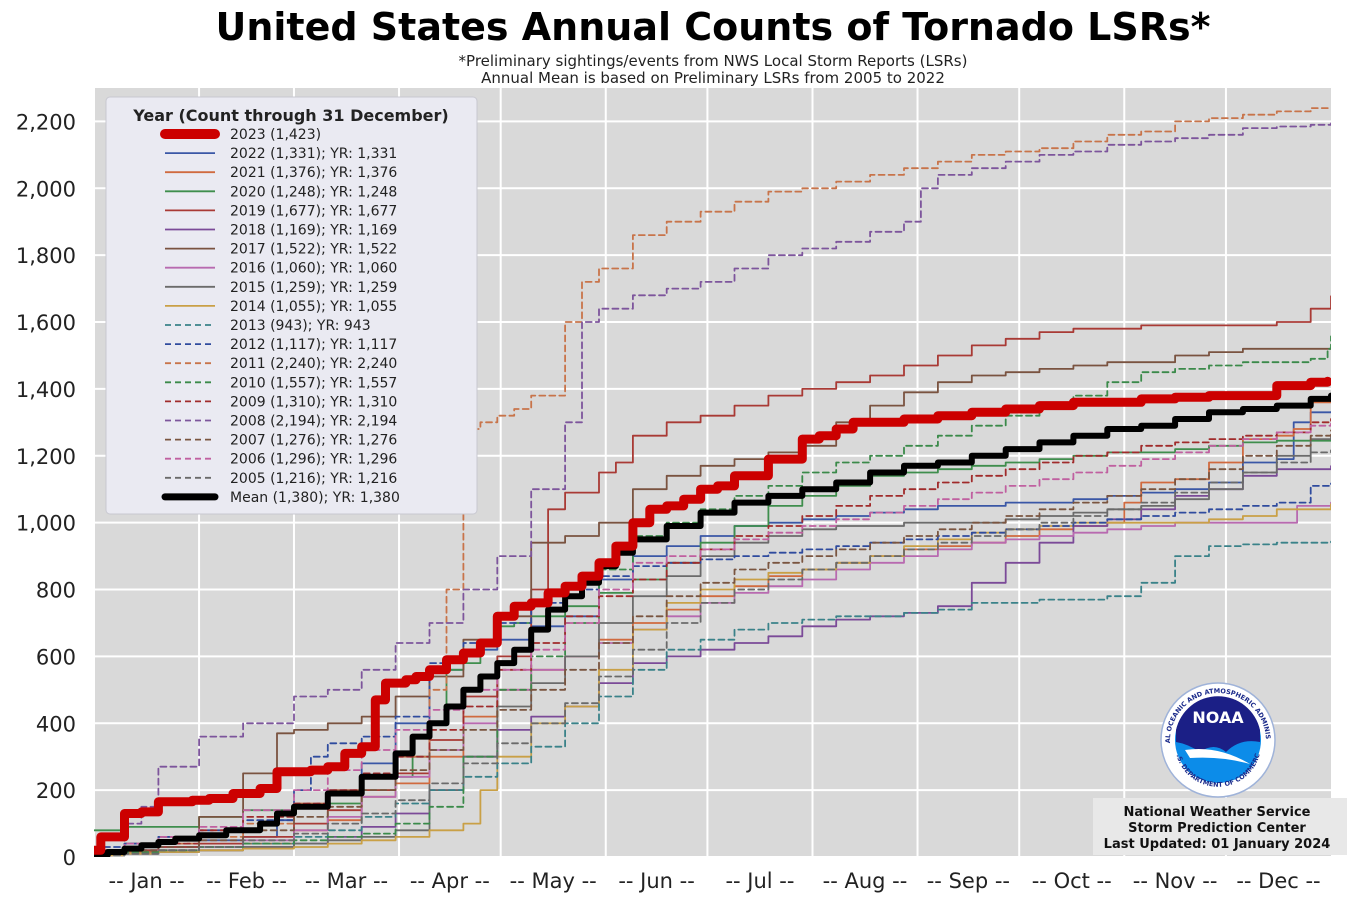  I want to click on credit-line-3: Last Updated: 01 January 2024, so click(1217, 844).